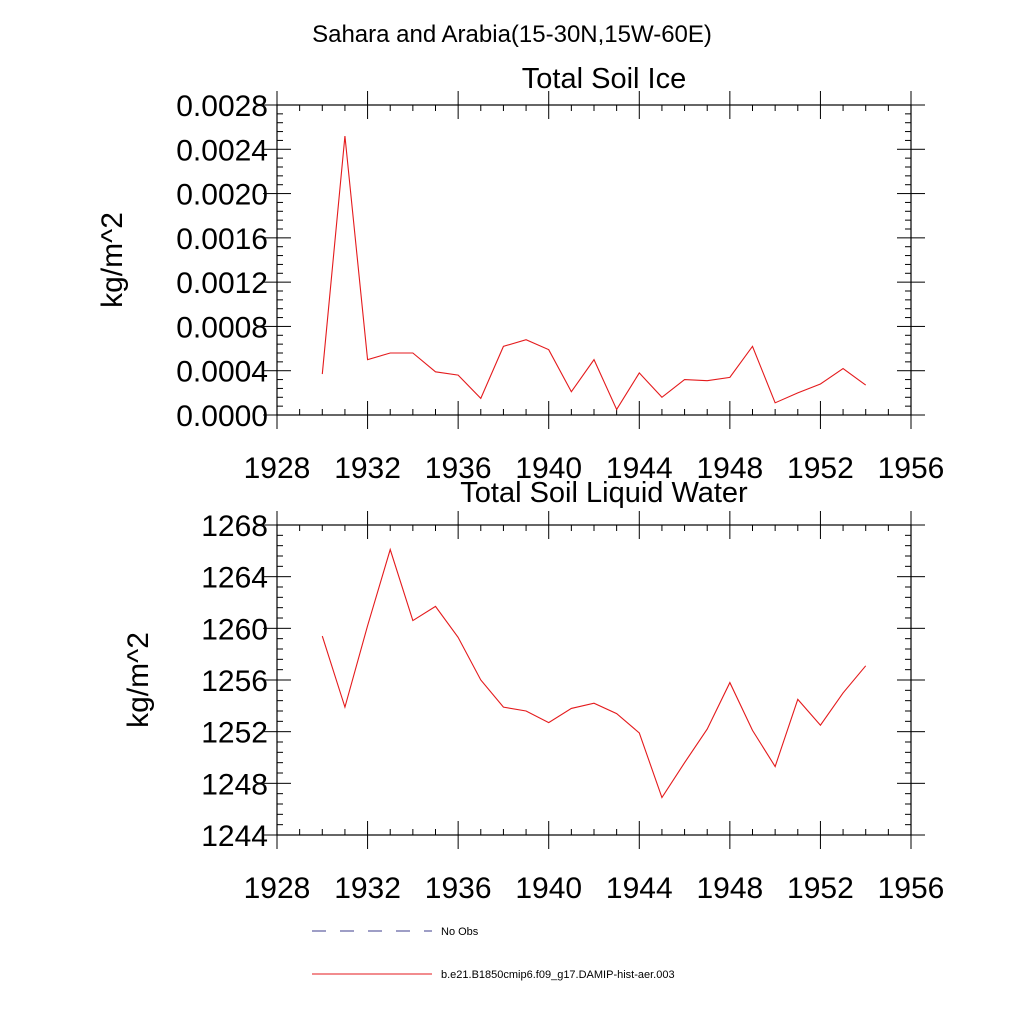  I want to click on x-tick-label-1-0: 1928, so click(277, 888).